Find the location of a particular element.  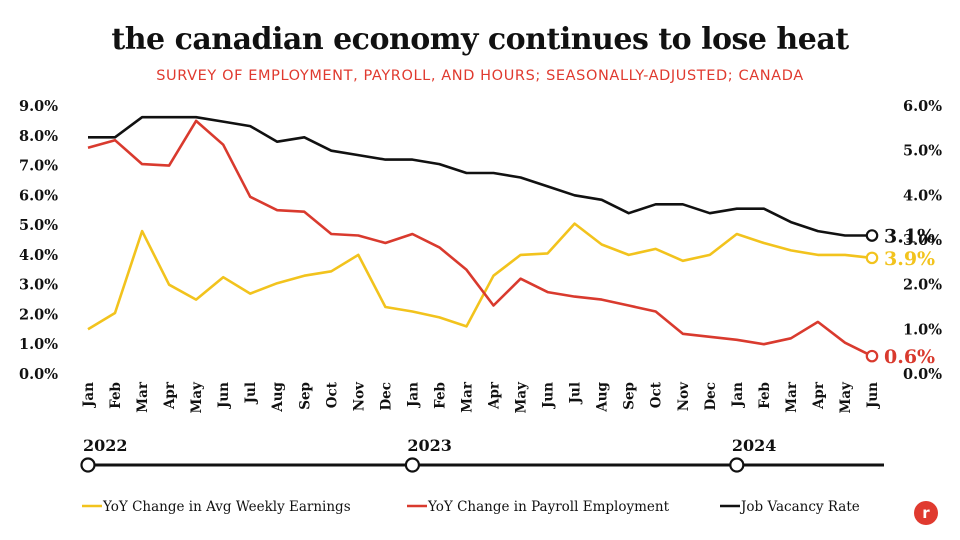

brand-logo-icon: r is located at coordinates (926, 513).